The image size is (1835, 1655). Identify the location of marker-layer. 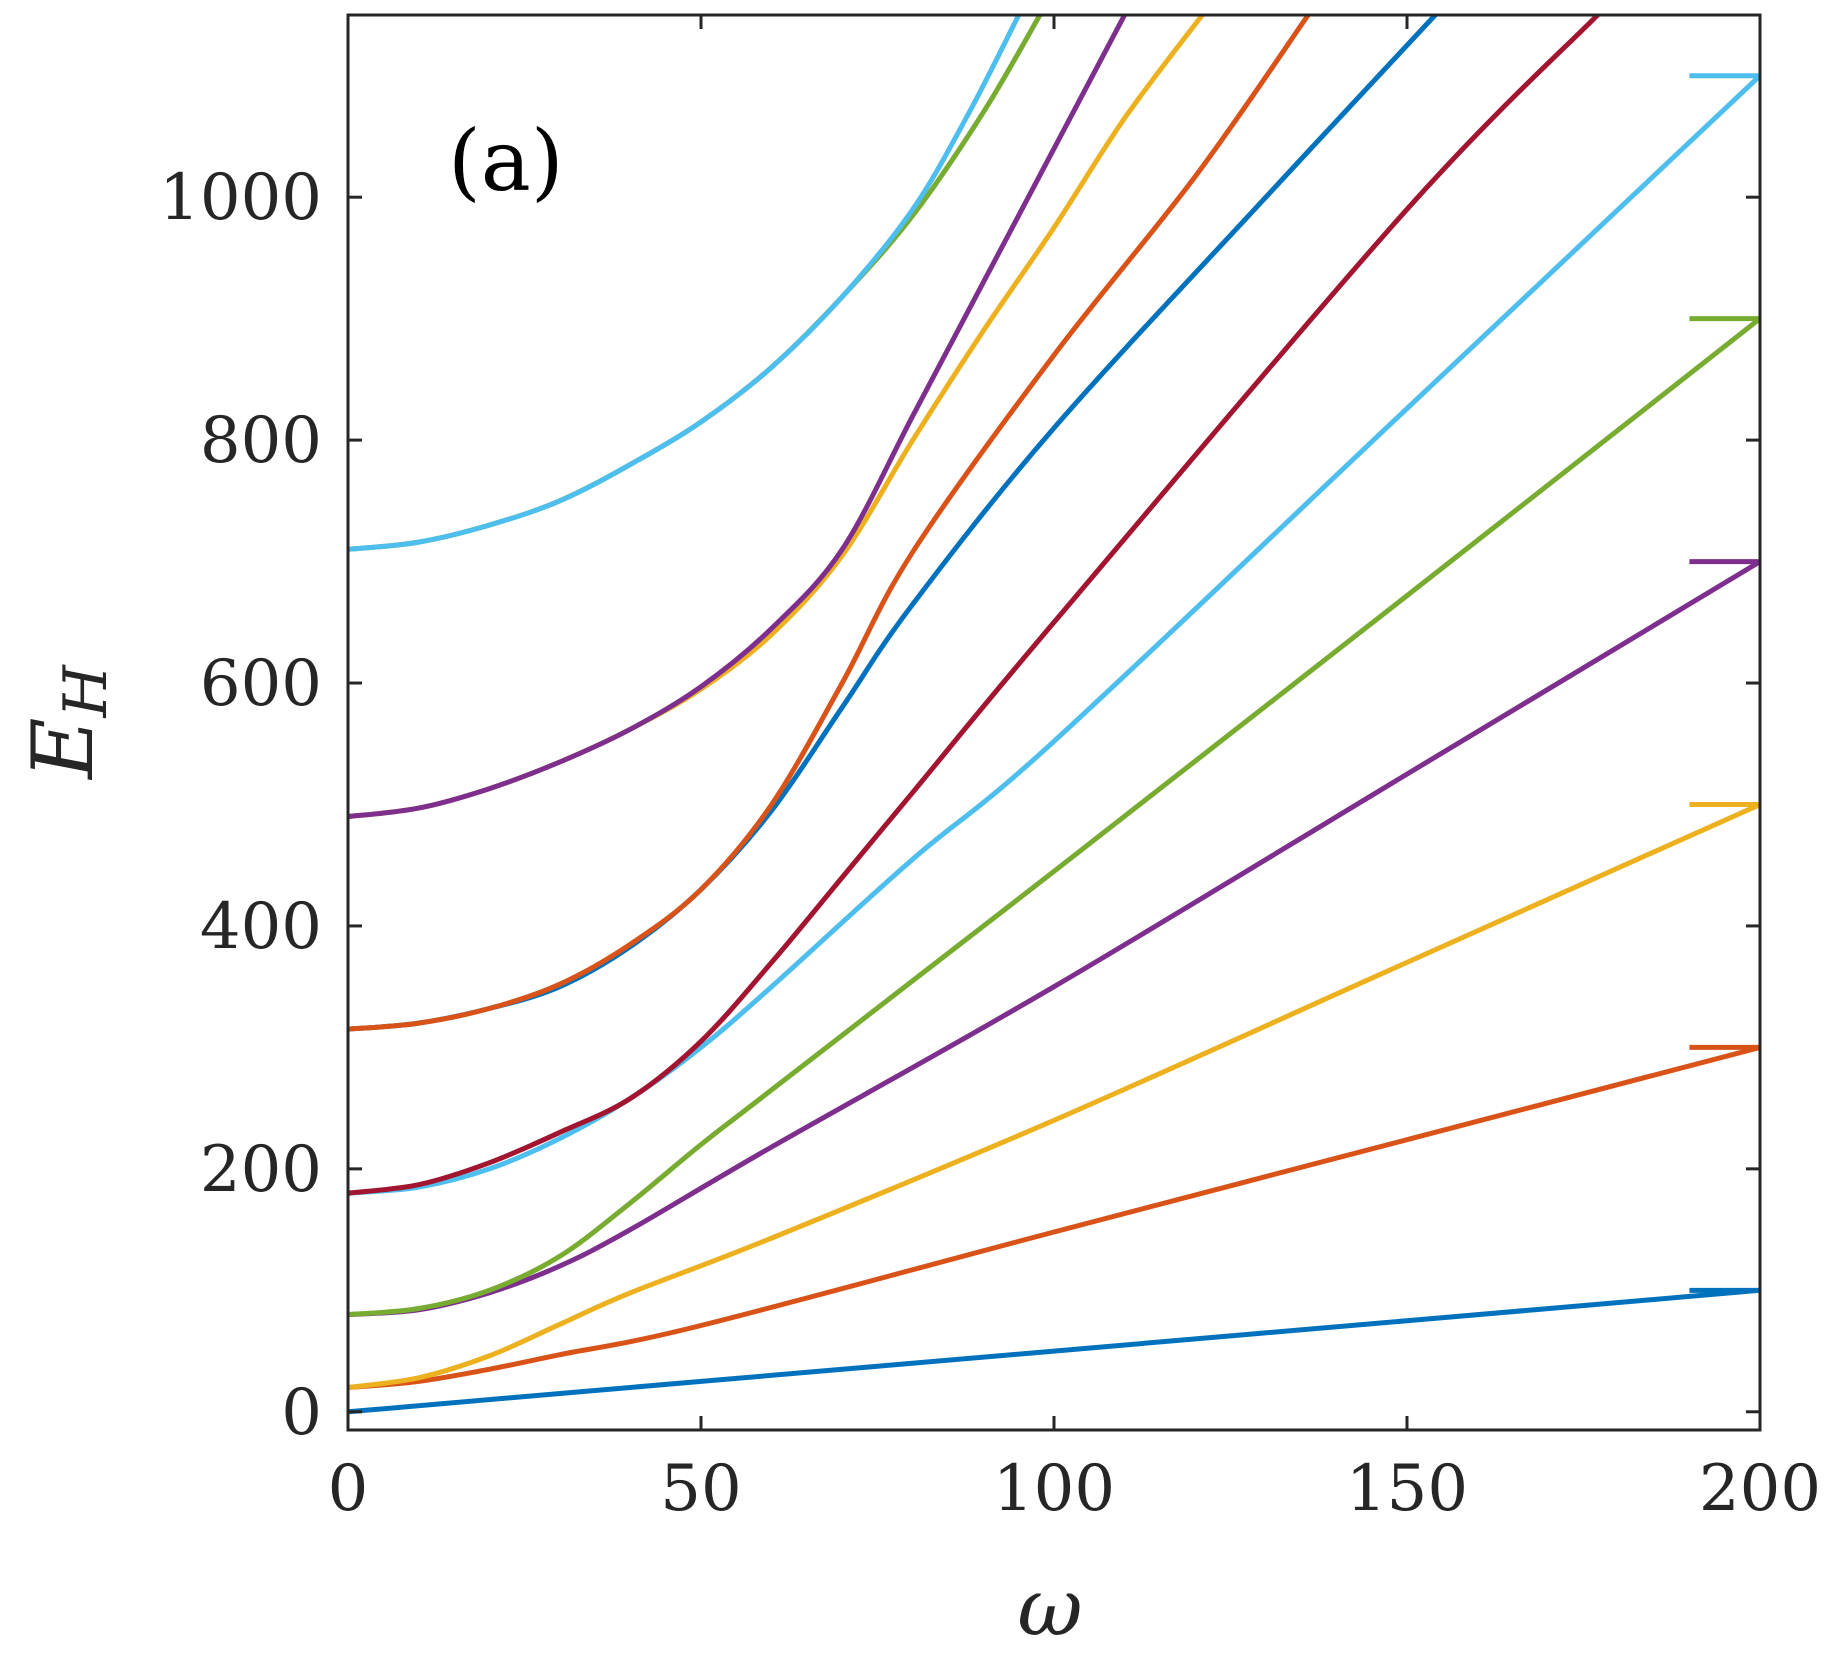
(1724, 683).